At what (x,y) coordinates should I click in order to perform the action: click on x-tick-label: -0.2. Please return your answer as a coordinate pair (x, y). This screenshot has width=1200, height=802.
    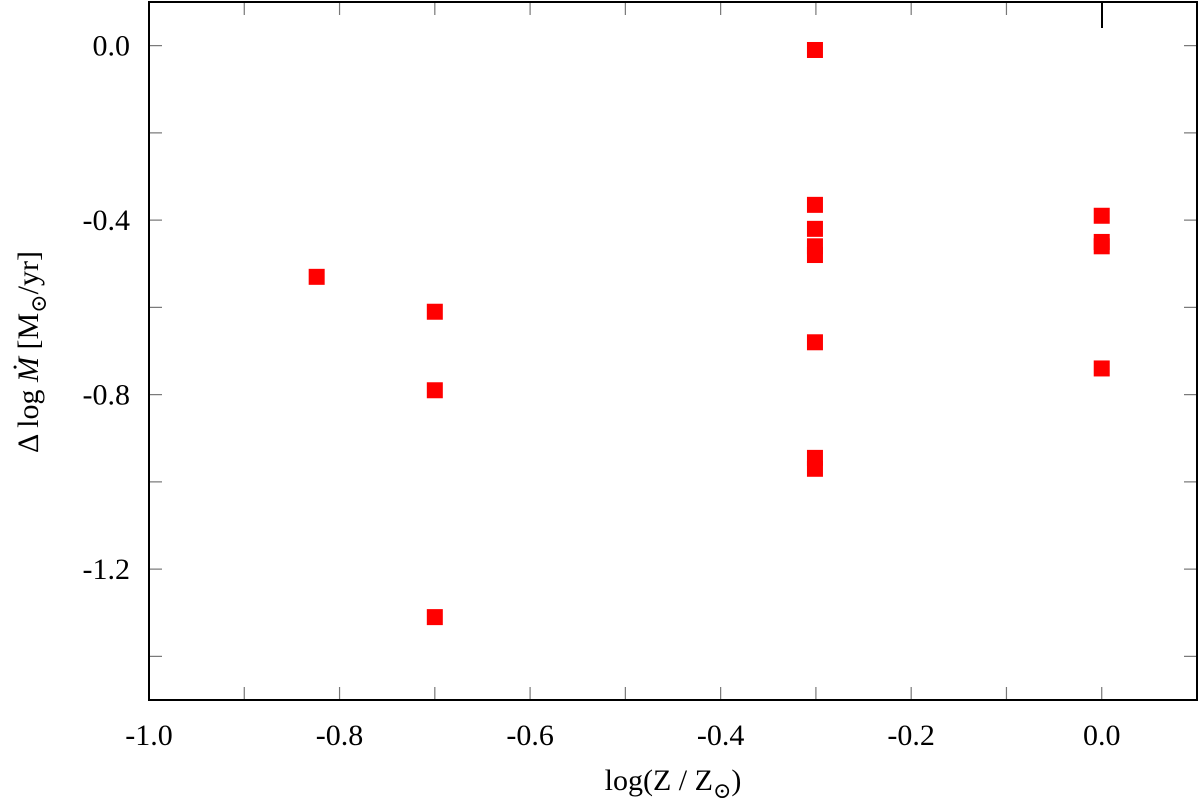
    Looking at the image, I should click on (911, 735).